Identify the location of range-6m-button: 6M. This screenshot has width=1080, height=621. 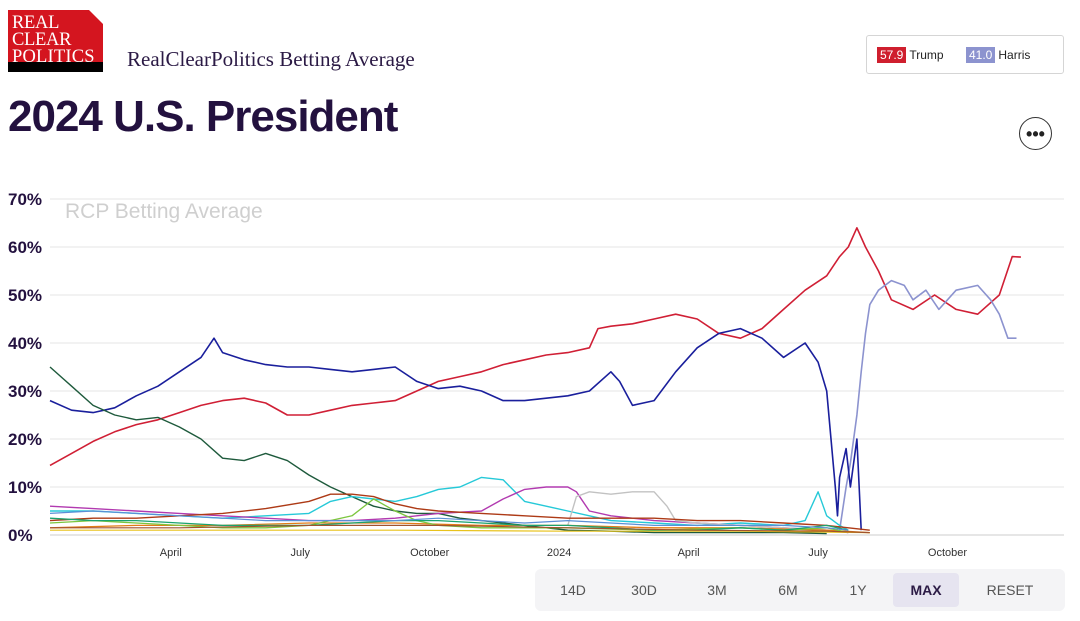
(788, 590).